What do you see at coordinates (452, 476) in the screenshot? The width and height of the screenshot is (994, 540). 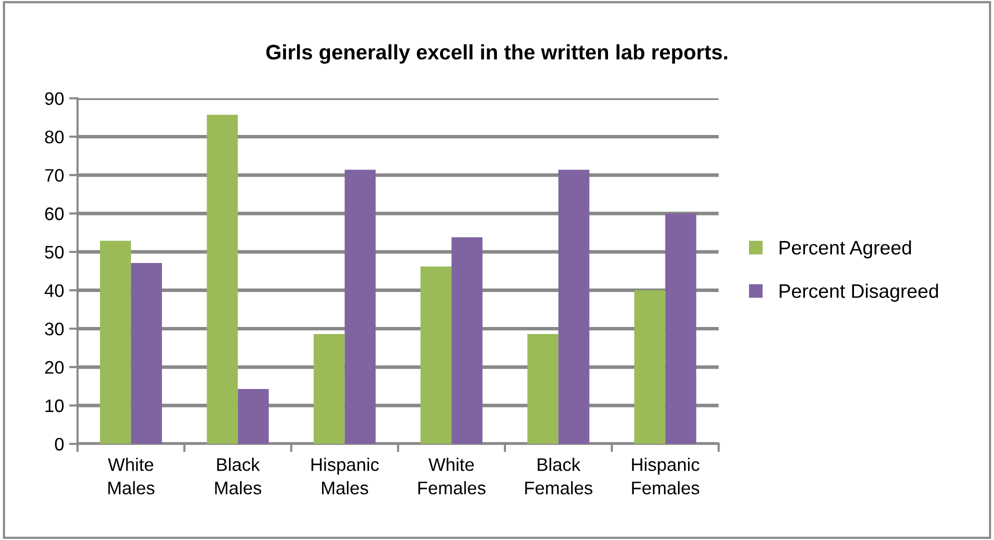 I see `x-tick-label: White Females` at bounding box center [452, 476].